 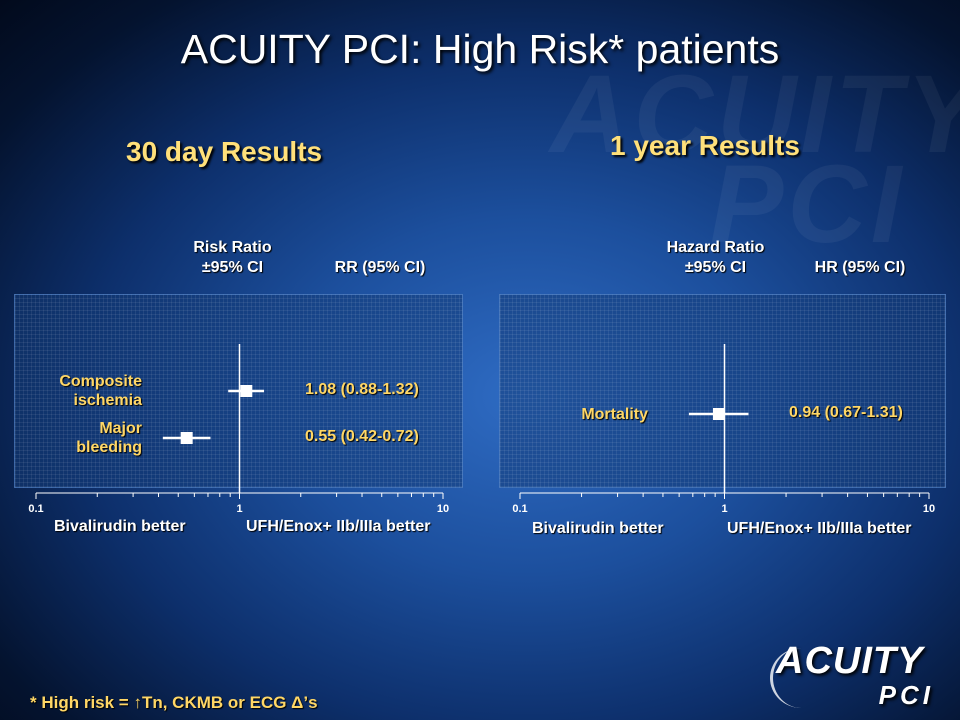 I want to click on left-row-value: 0.55 (0.42-0.72), so click(x=362, y=436).